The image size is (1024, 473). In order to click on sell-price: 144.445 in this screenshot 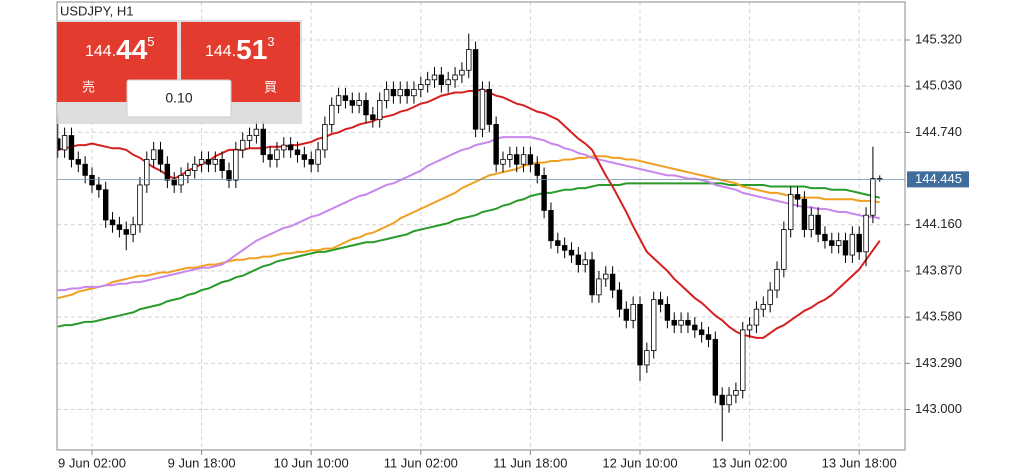, I will do `click(120, 49)`.